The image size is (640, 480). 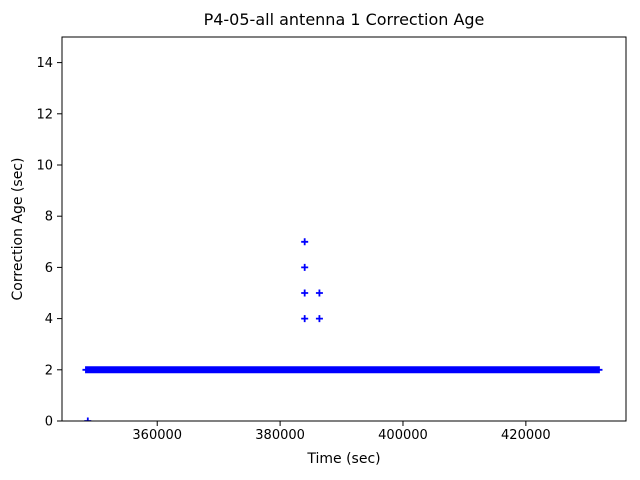 I want to click on x-tick-label: 420000, so click(x=526, y=435).